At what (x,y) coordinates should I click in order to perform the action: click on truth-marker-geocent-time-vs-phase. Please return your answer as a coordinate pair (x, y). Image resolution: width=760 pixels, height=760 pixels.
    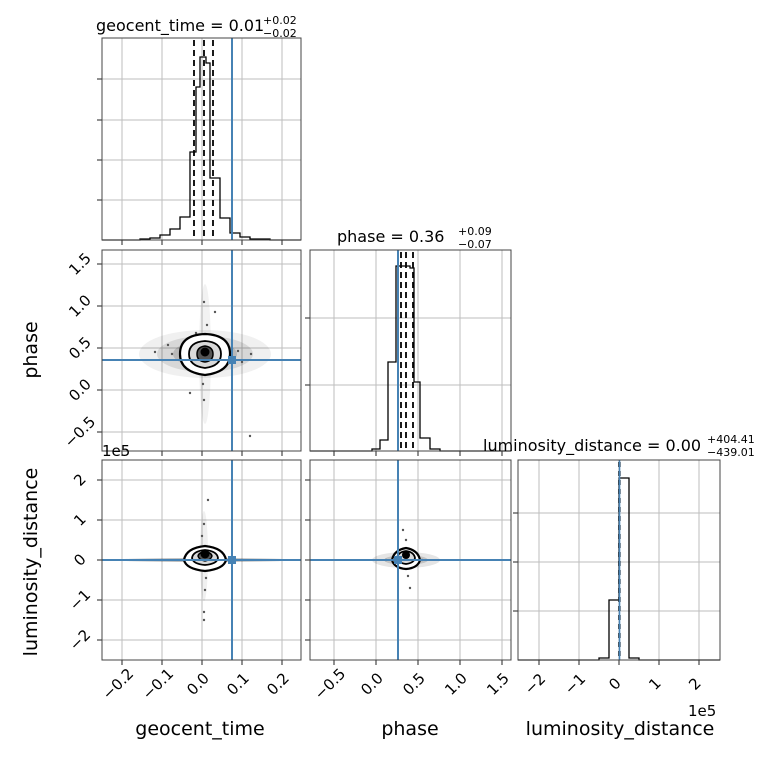
    Looking at the image, I should click on (232, 360).